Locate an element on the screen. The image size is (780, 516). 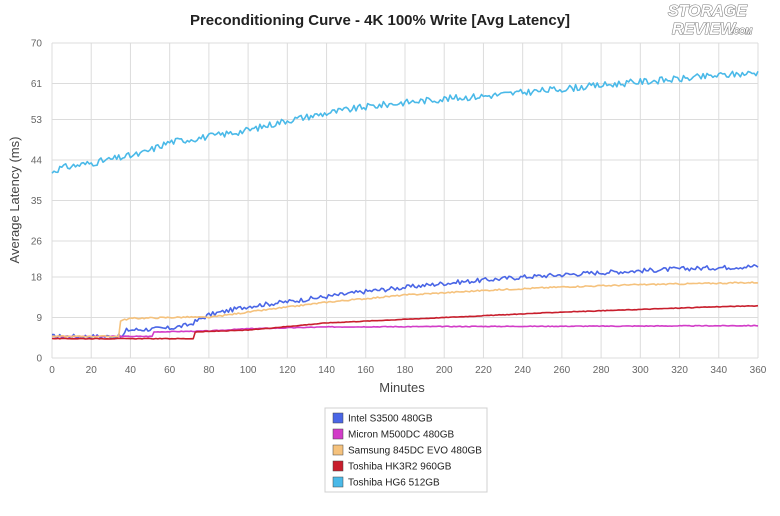
x-tick-label: 260 is located at coordinates (562, 370).